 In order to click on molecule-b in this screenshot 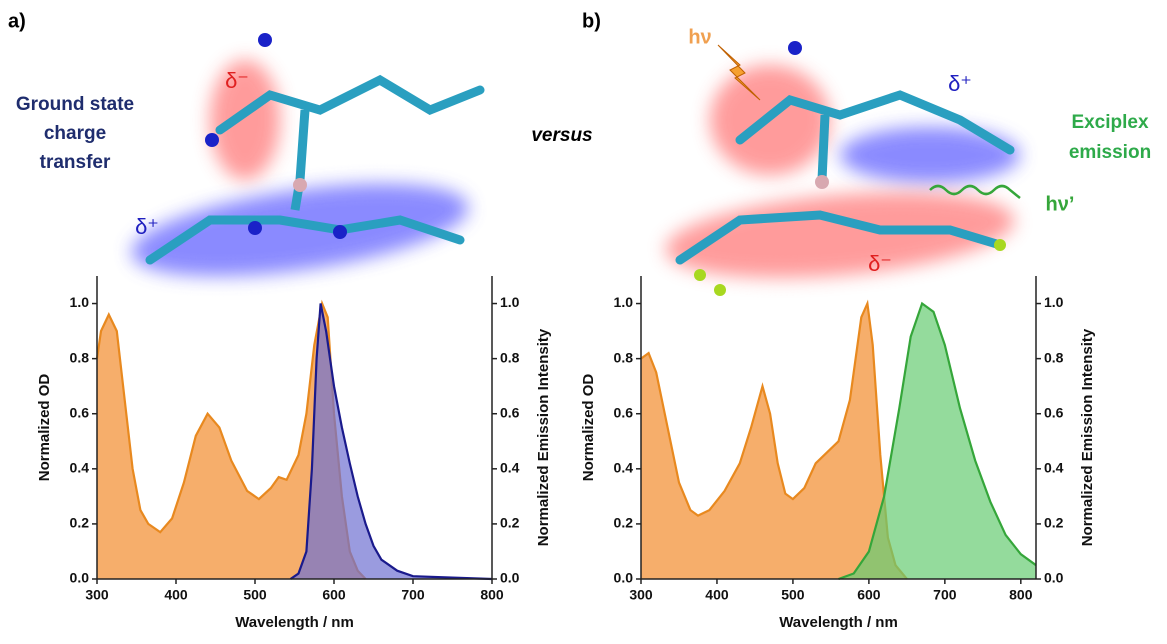, I will do `click(843, 168)`.